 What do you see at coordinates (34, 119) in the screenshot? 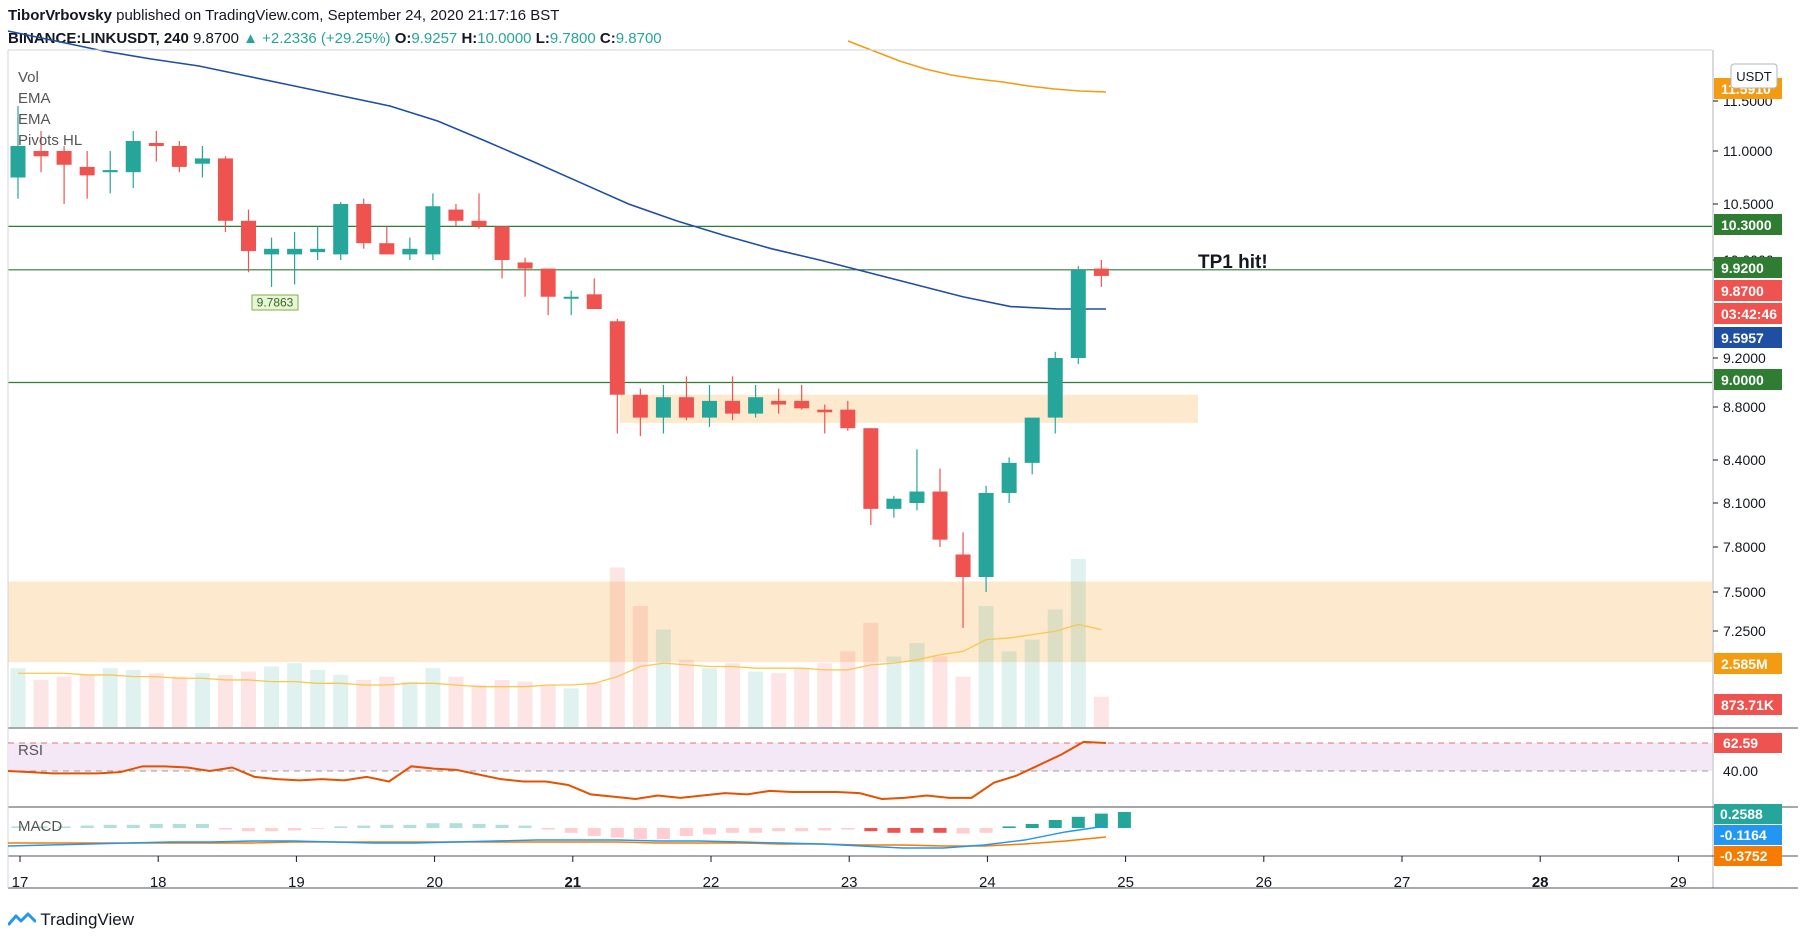
I see `indicator-ema-2: EMA` at bounding box center [34, 119].